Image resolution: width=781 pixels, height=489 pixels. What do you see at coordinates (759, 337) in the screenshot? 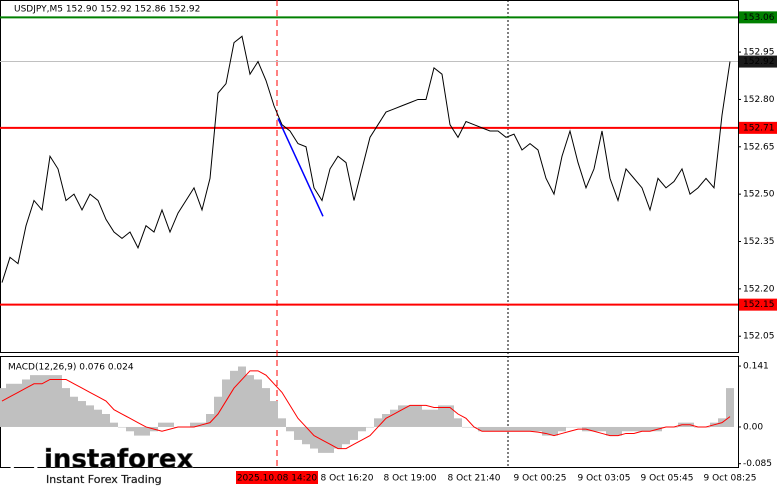
I see `y-tick-label: 152.05` at bounding box center [759, 337].